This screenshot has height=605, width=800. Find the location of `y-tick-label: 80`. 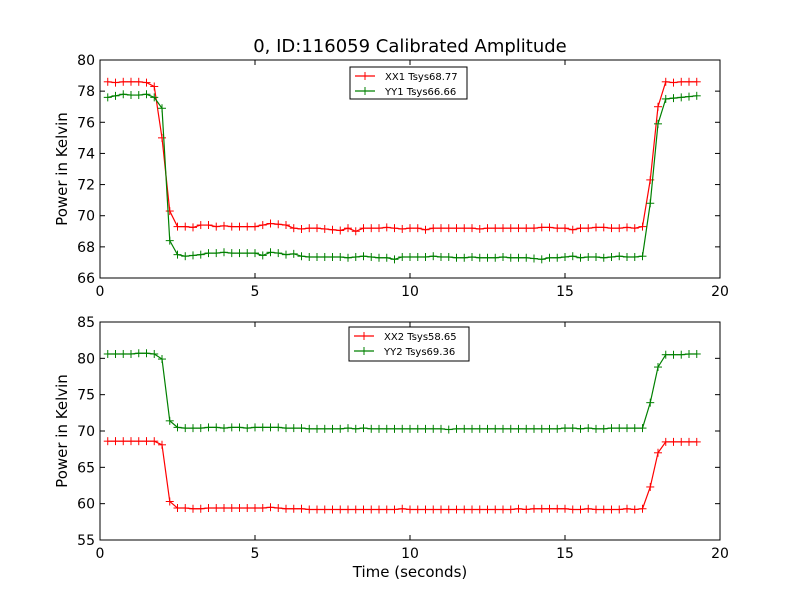

y-tick-label: 80 is located at coordinates (86, 359).